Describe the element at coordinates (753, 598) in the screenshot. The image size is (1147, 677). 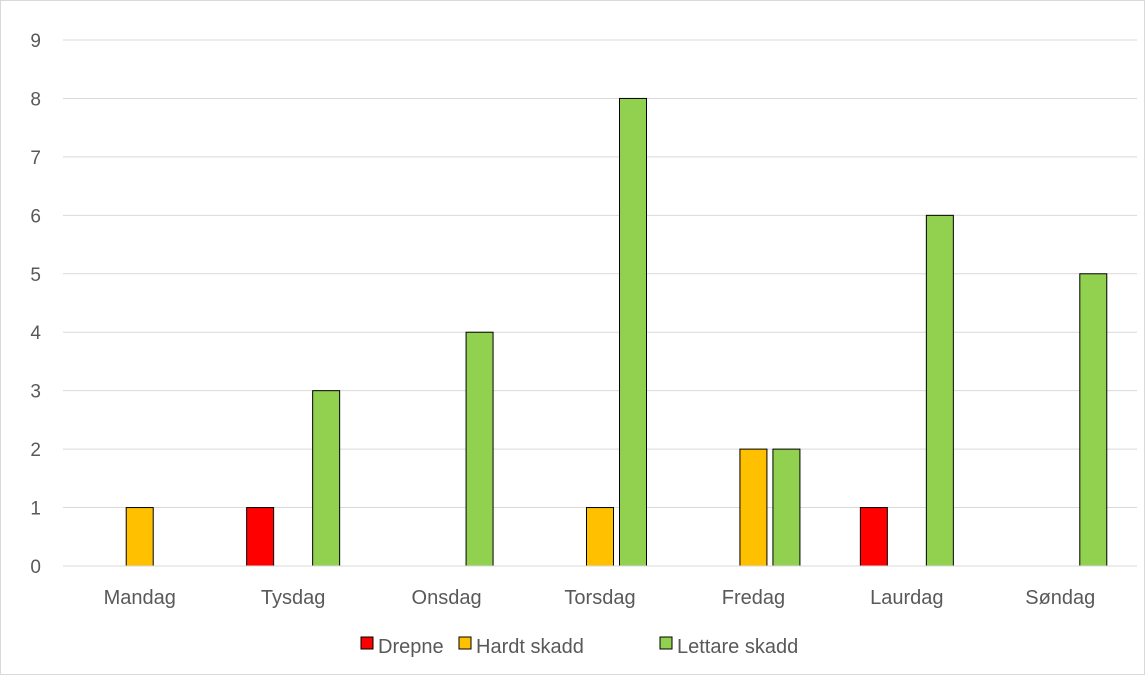
I see `x-category-label: Fredag` at that location.